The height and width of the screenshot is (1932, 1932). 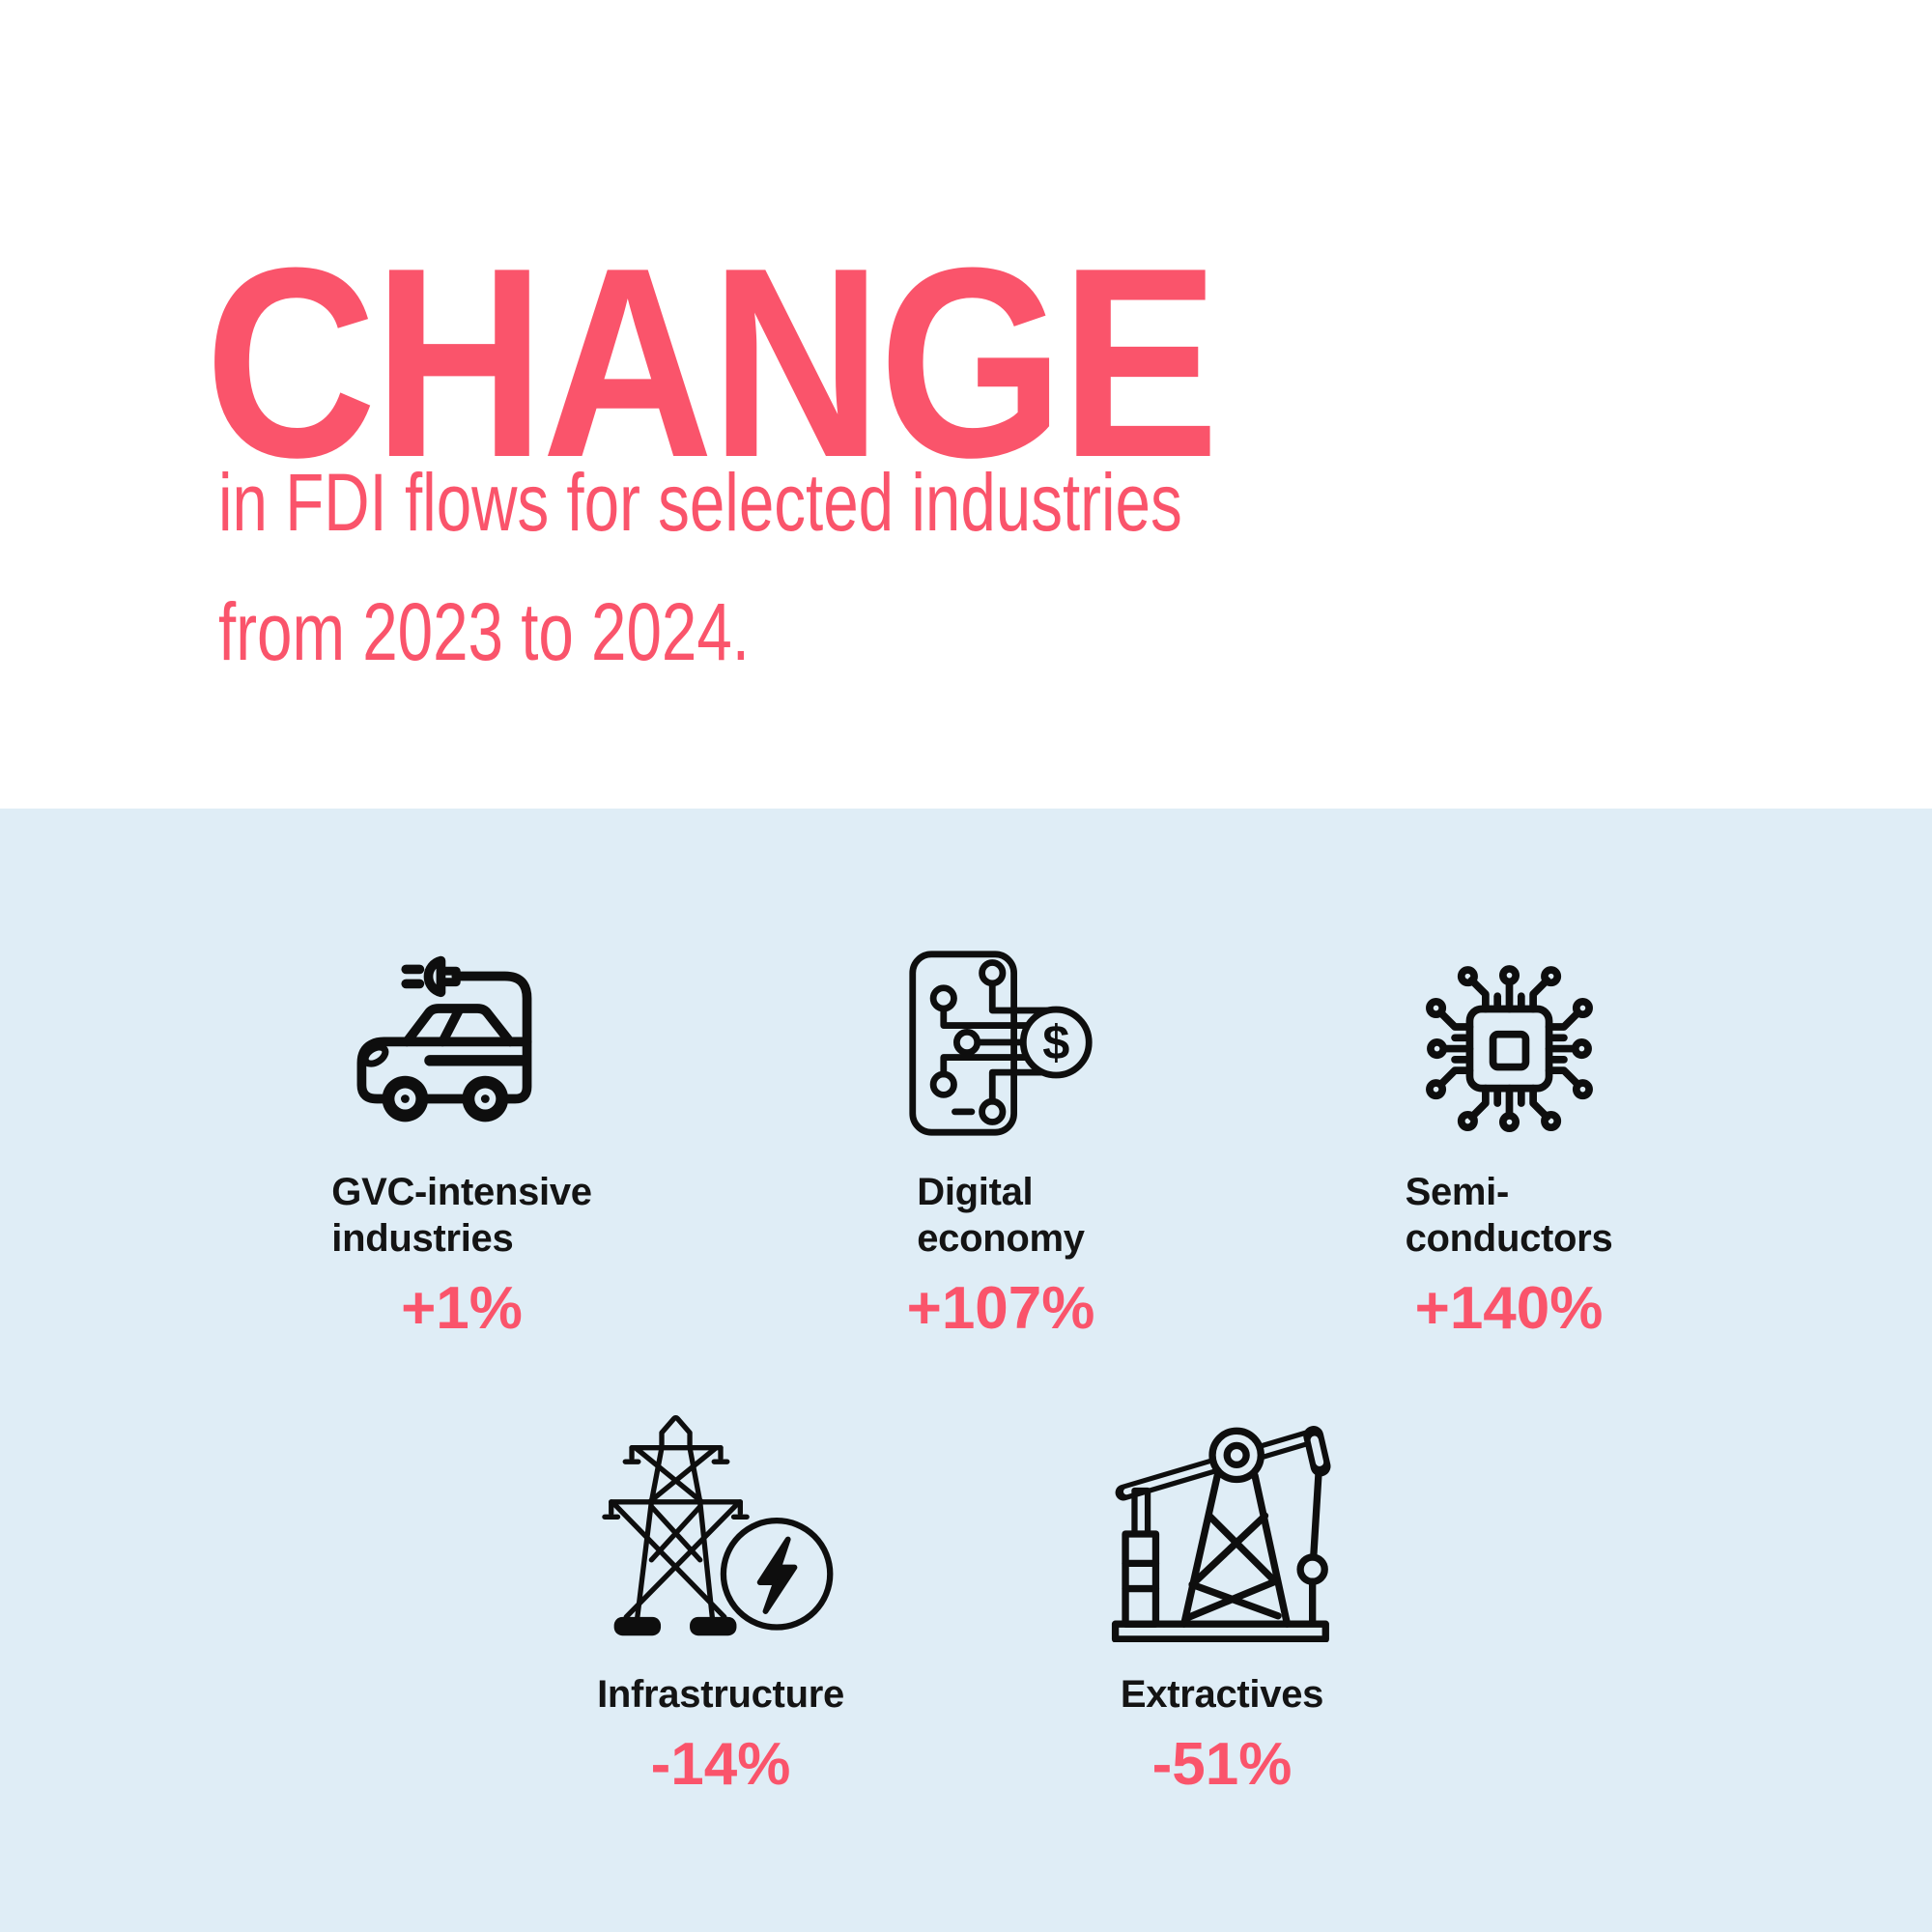 What do you see at coordinates (718, 1525) in the screenshot?
I see `power-tower-icon` at bounding box center [718, 1525].